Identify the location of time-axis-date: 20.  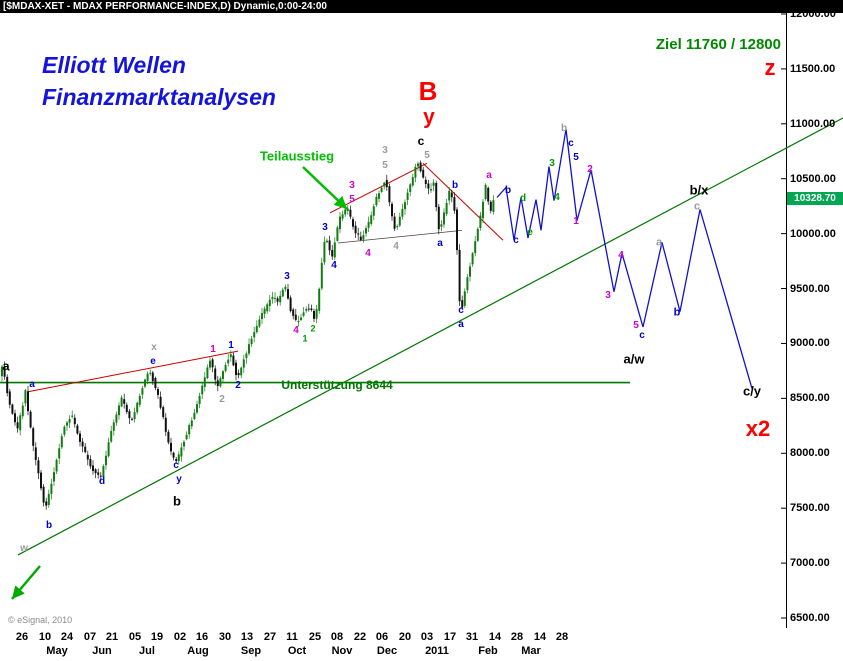
(405, 637).